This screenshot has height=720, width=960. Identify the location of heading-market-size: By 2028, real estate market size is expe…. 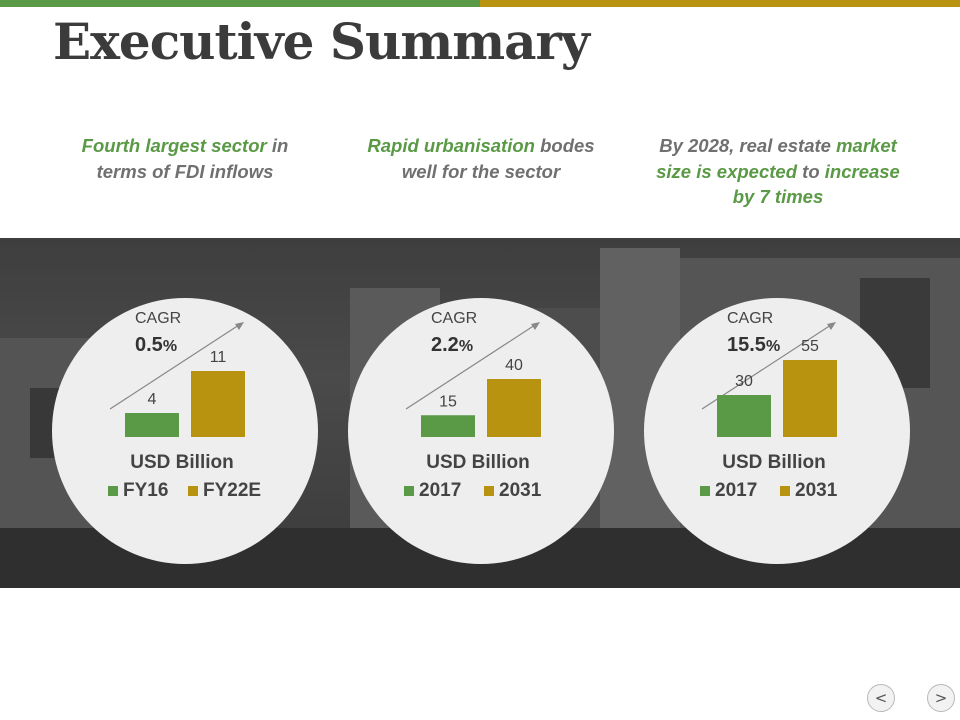
(778, 171).